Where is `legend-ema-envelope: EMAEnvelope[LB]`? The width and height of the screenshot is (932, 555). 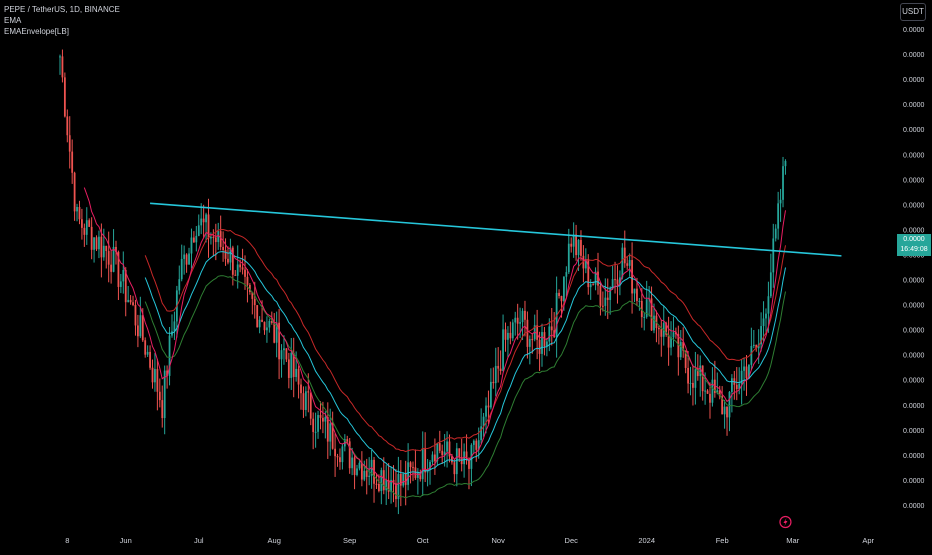
legend-ema-envelope: EMAEnvelope[LB] is located at coordinates (36, 31).